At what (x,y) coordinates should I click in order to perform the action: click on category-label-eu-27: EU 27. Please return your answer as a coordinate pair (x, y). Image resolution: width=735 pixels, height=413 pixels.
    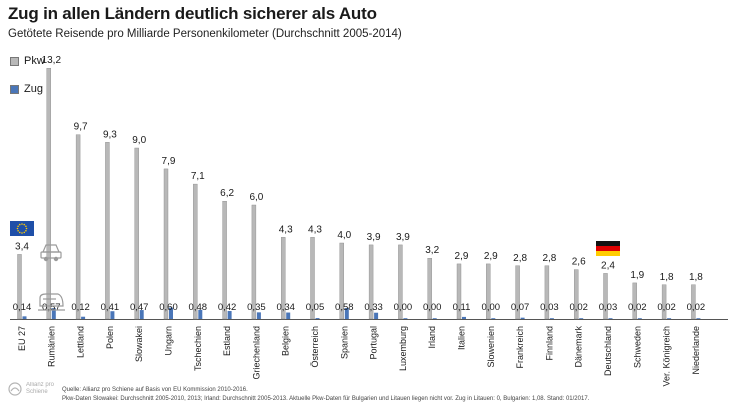
    Looking at the image, I should click on (22, 338).